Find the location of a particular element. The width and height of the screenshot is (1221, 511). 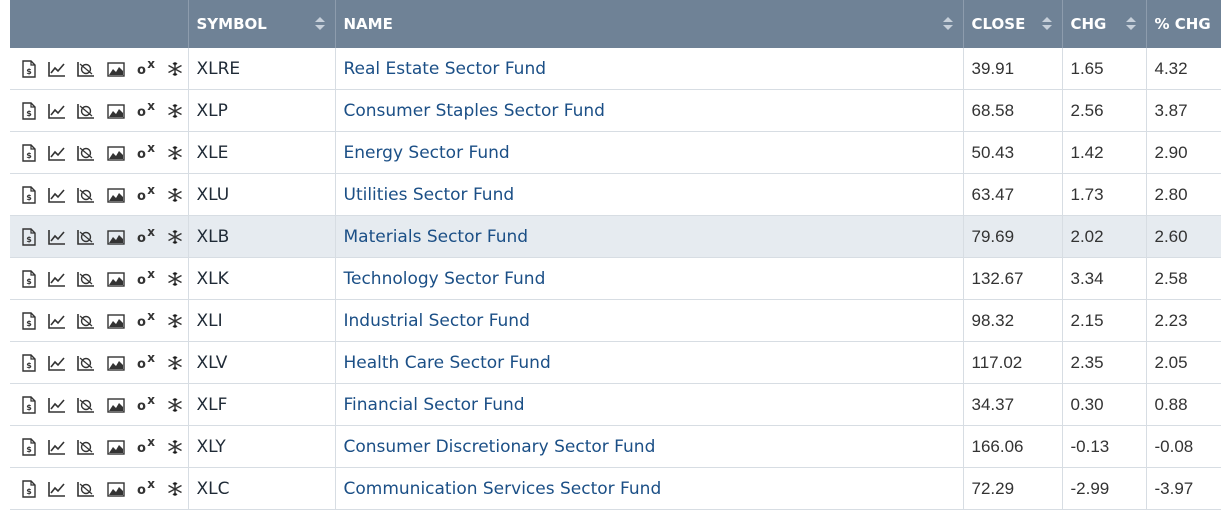

symbol-text: XLK is located at coordinates (212, 278).